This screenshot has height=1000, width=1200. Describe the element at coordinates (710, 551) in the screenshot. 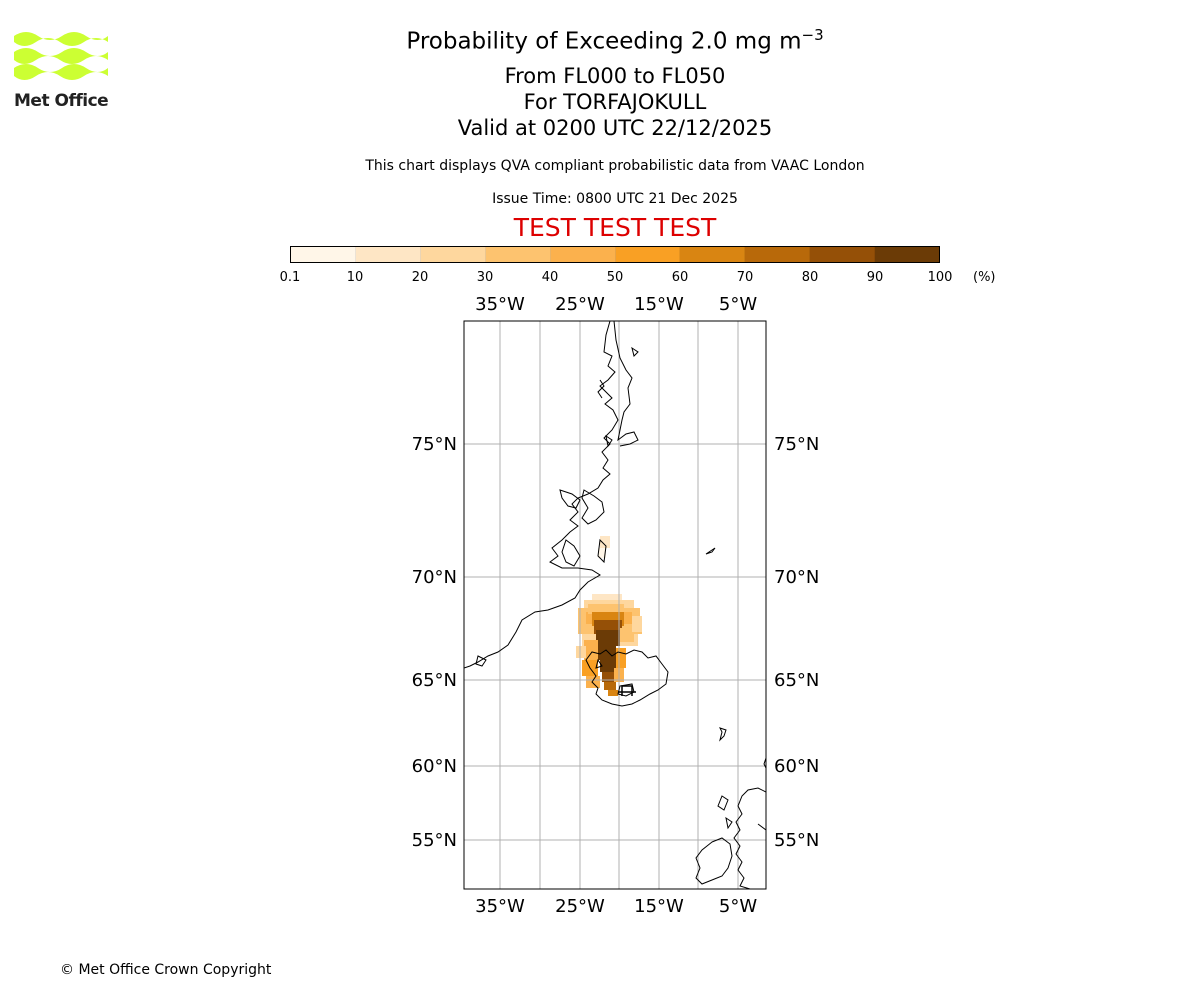

I see `jan-mayen-coastline` at that location.